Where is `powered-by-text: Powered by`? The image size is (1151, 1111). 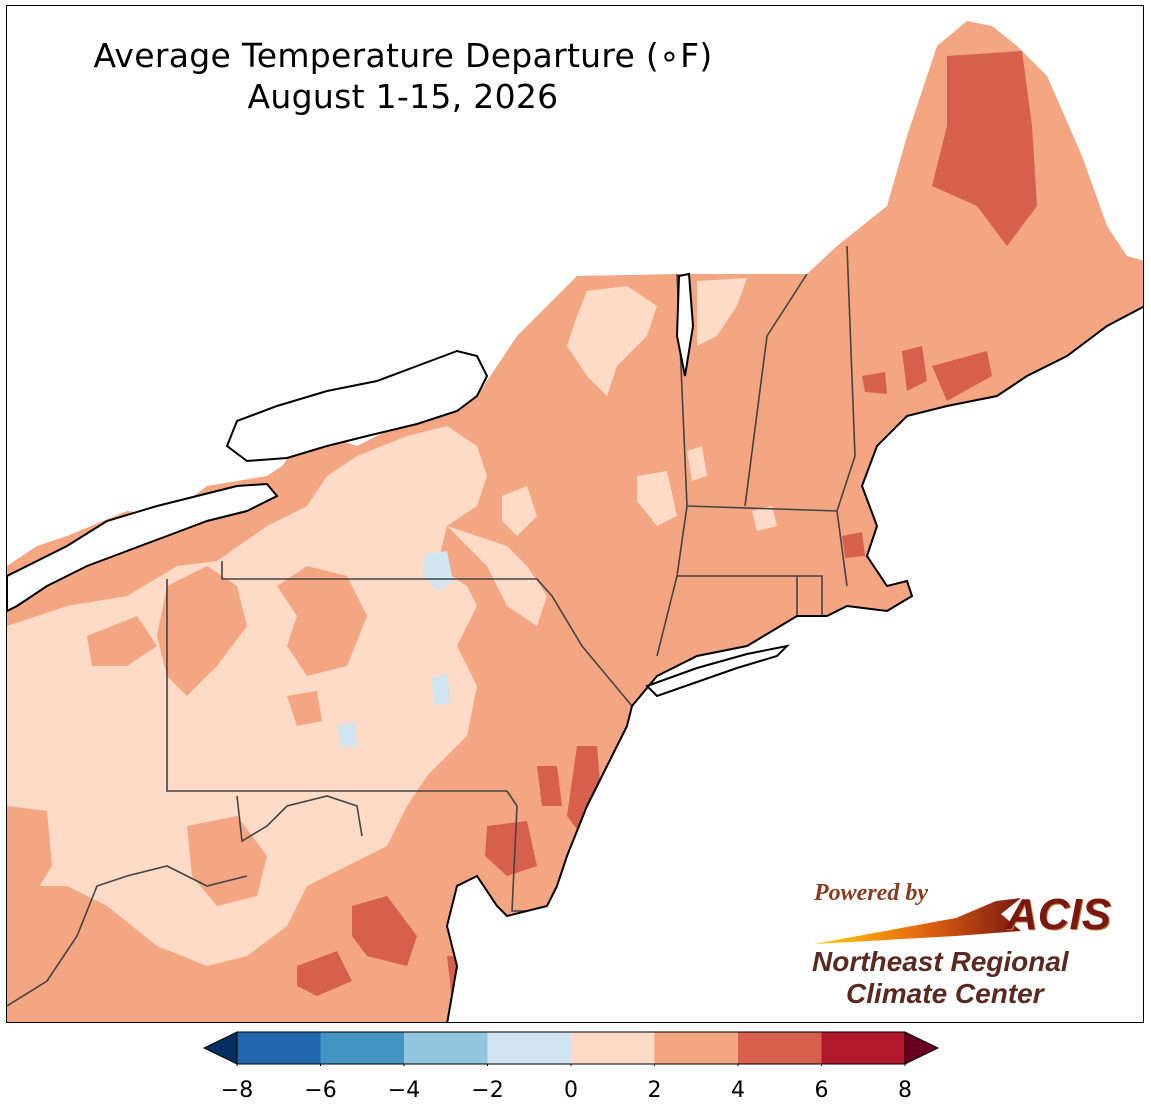
powered-by-text: Powered by is located at coordinates (871, 893).